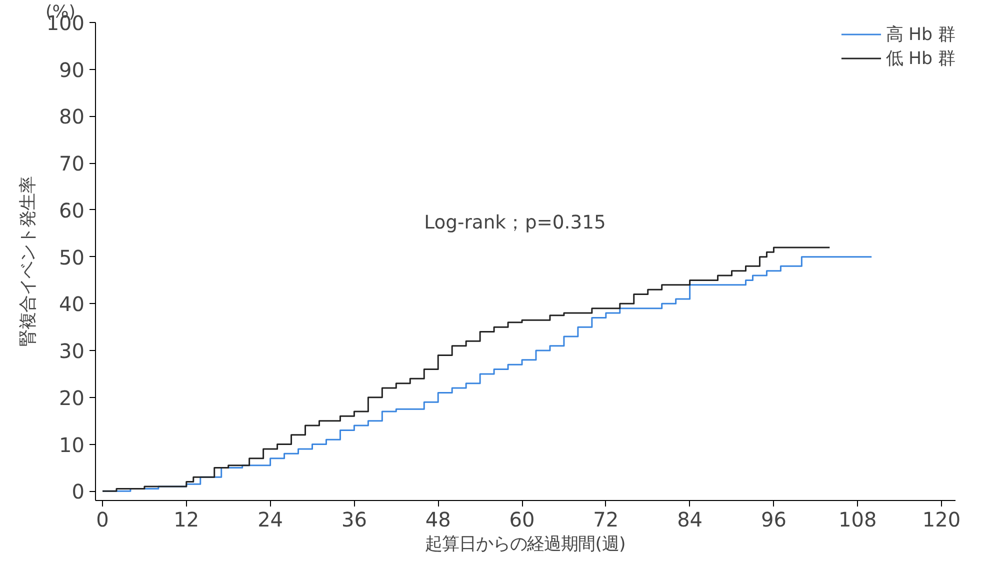 The image size is (982, 563). I want to click on x-axis-title: 起算日からの経過期間(週), so click(525, 544).